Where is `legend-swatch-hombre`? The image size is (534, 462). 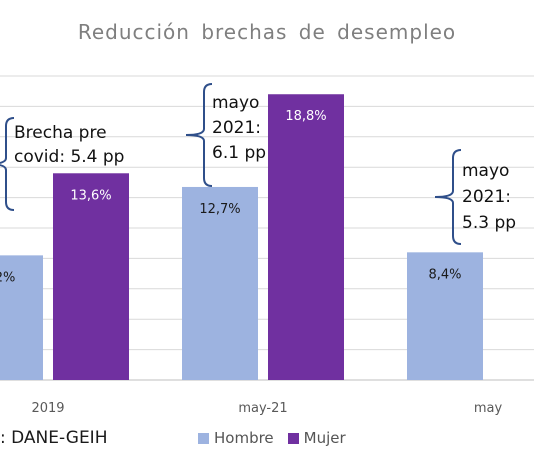
legend-swatch-hombre is located at coordinates (203, 438).